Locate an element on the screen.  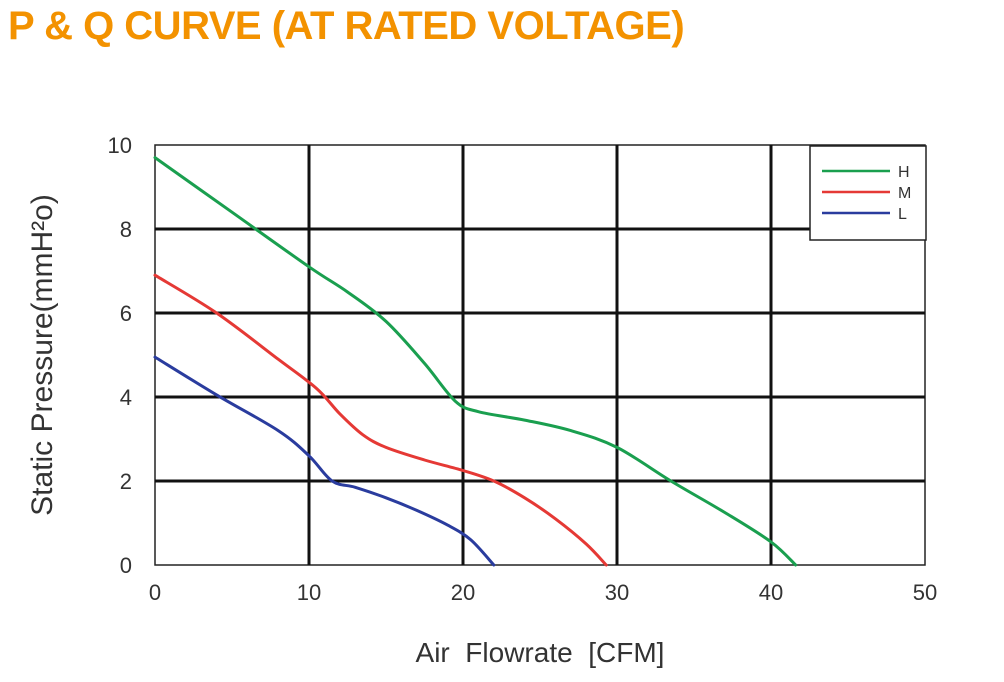
y-tick-label: 2 is located at coordinates (126, 481).